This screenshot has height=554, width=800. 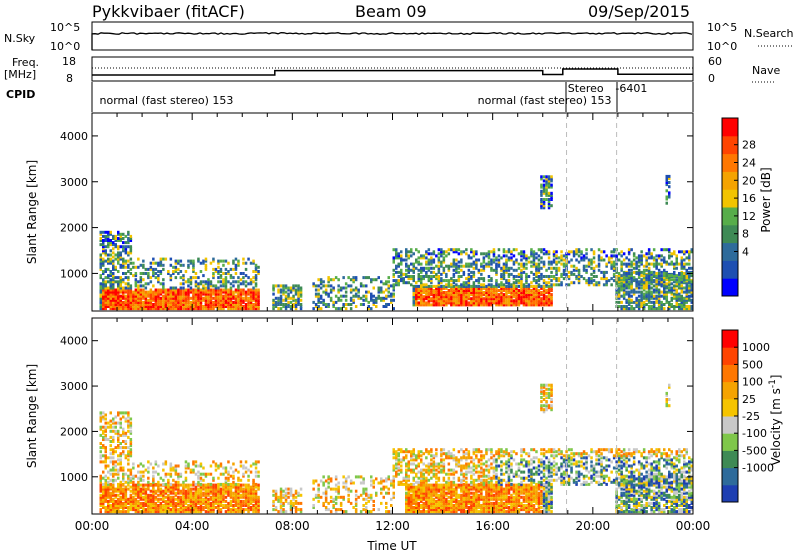 What do you see at coordinates (20, 38) in the screenshot?
I see `nsky-label: N.Sky` at bounding box center [20, 38].